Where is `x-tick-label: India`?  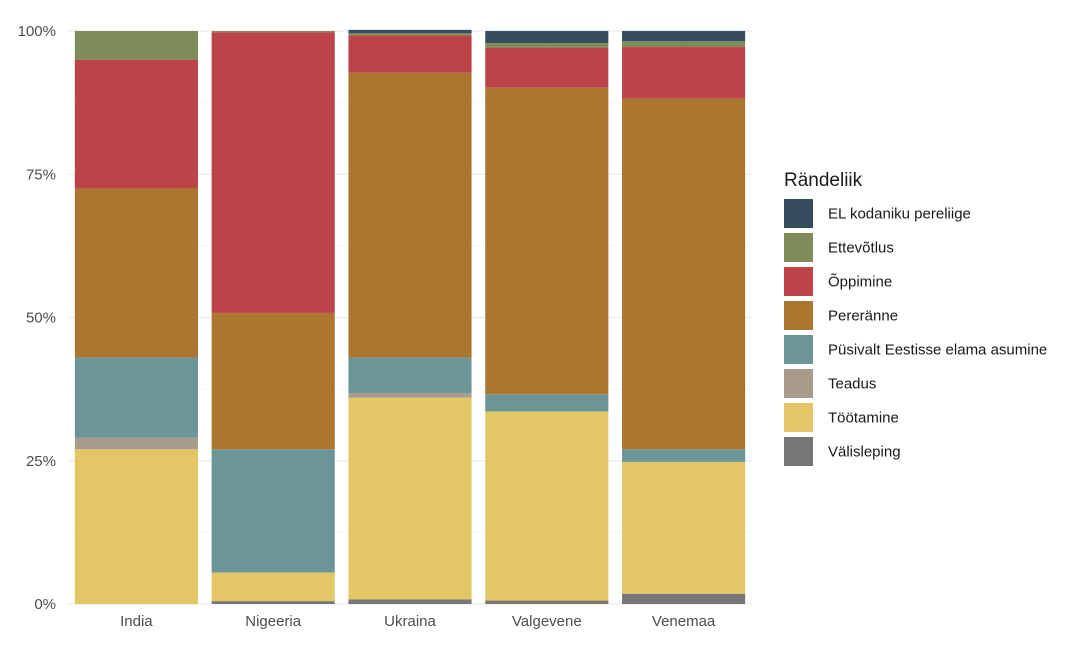 x-tick-label: India is located at coordinates (136, 621).